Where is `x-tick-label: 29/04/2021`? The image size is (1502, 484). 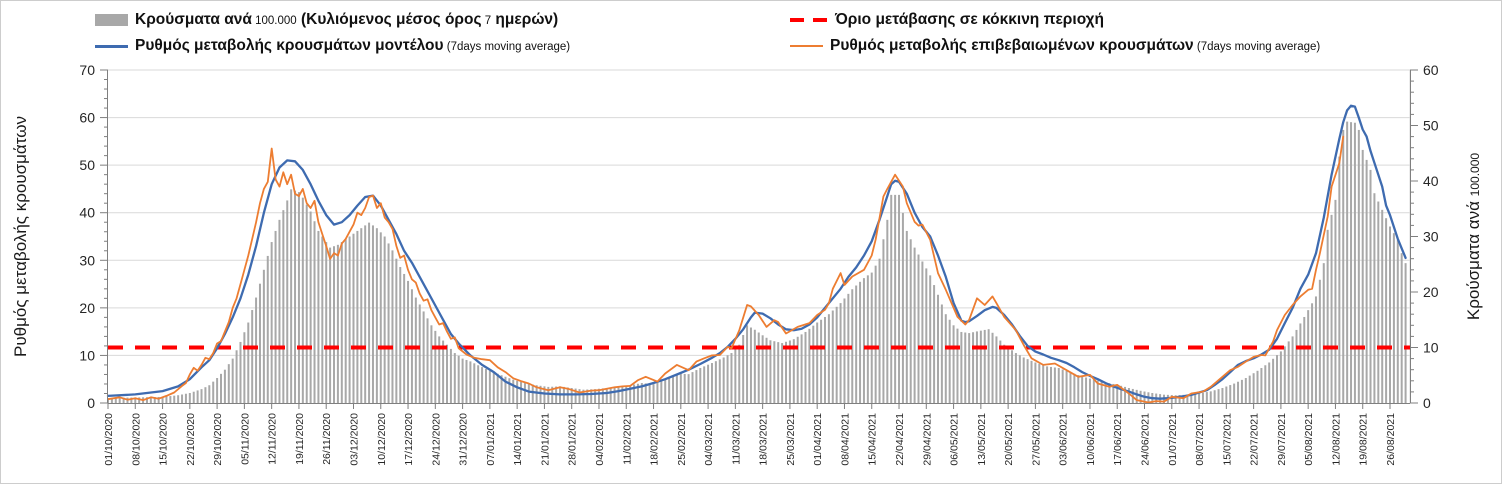
x-tick-label: 29/04/2021 is located at coordinates (927, 439).